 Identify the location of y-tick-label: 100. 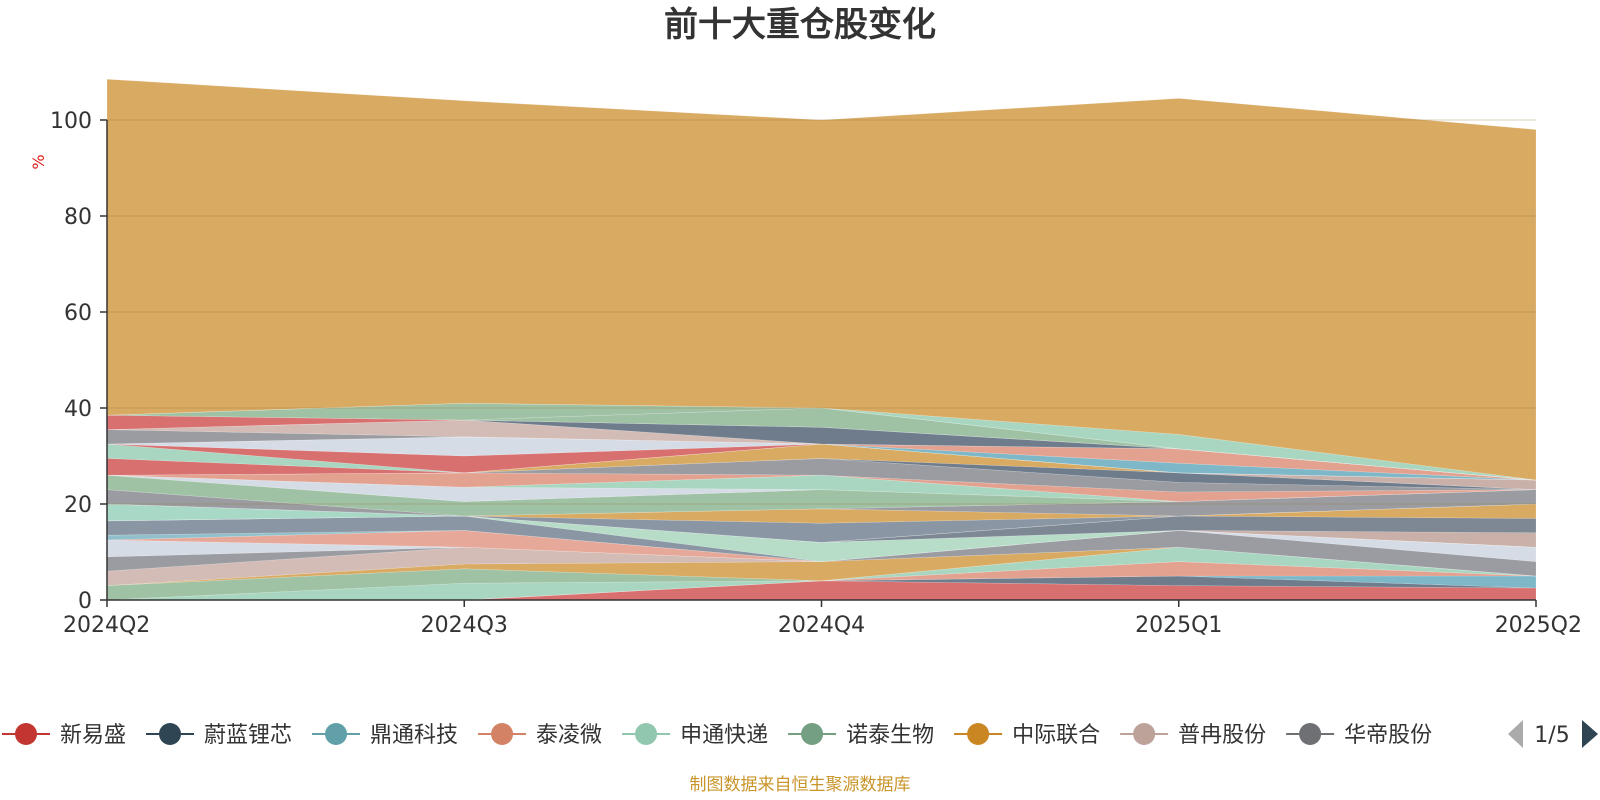
(71, 121).